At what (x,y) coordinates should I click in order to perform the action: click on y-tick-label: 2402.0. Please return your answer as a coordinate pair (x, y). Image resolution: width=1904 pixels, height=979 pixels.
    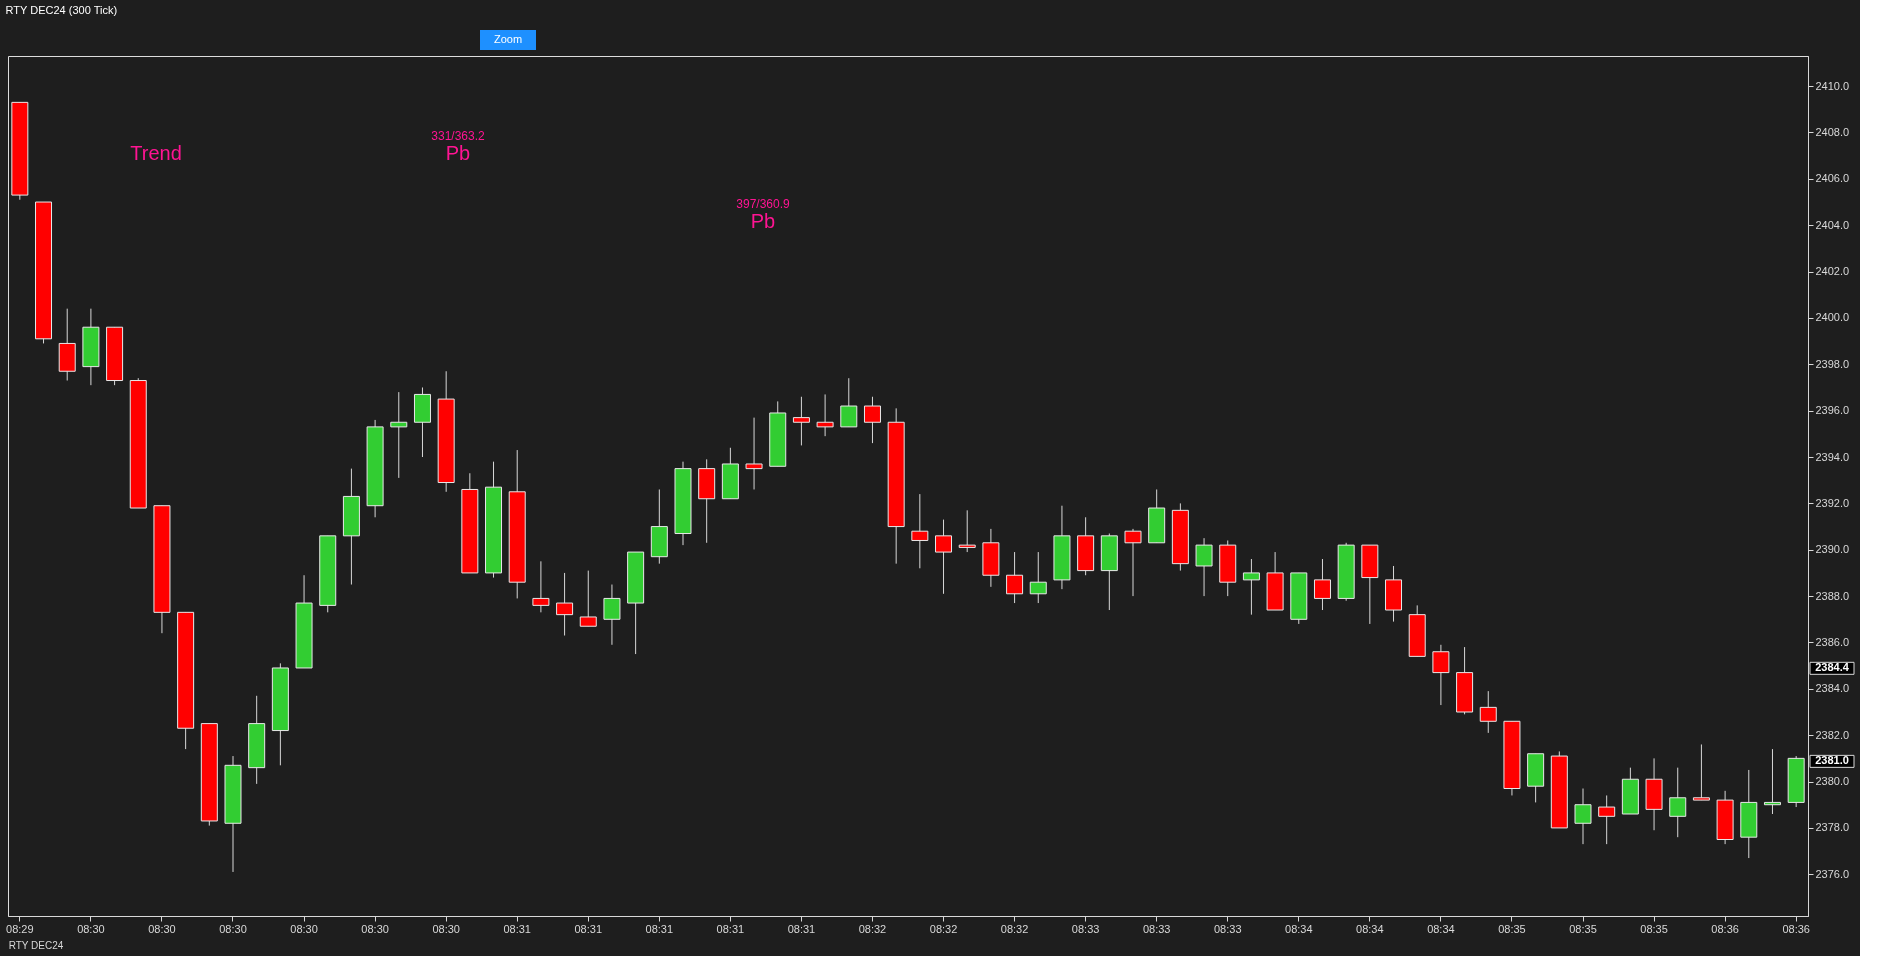
    Looking at the image, I should click on (1832, 271).